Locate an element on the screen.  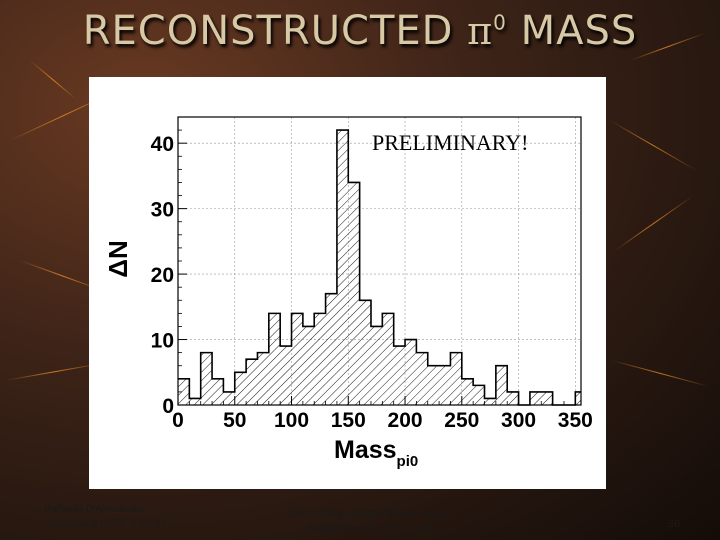
x-tick-label: 100 is located at coordinates (291, 420).